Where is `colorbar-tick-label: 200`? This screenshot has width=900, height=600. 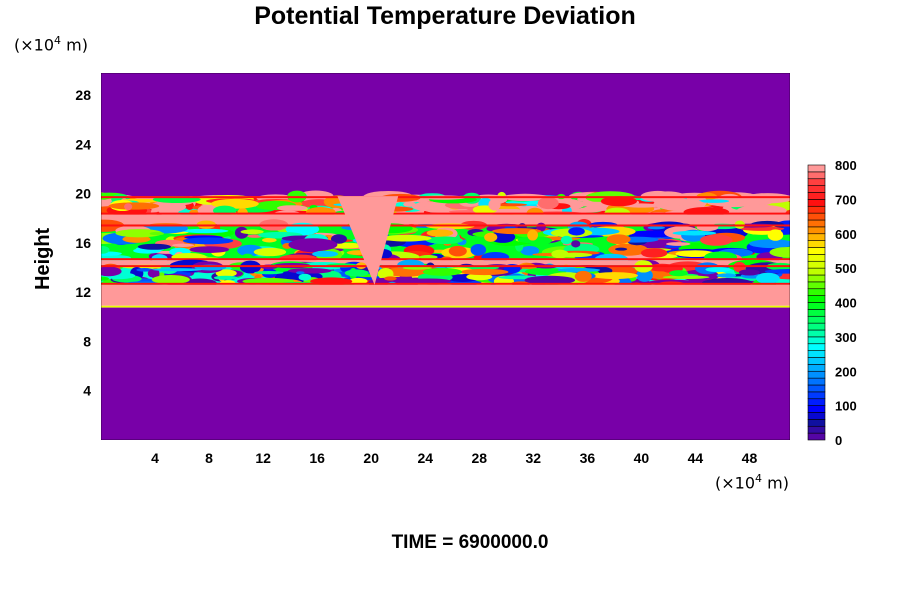
colorbar-tick-label: 200 is located at coordinates (846, 371).